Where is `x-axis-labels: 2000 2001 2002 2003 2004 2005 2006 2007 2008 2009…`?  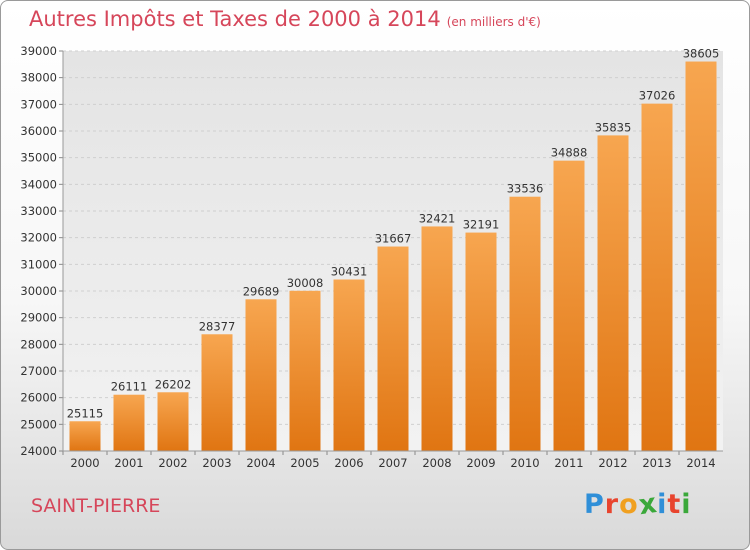
x-axis-labels: 2000 2001 2002 2003 2004 2005 2006 2007 2008 2009… is located at coordinates (389, 460).